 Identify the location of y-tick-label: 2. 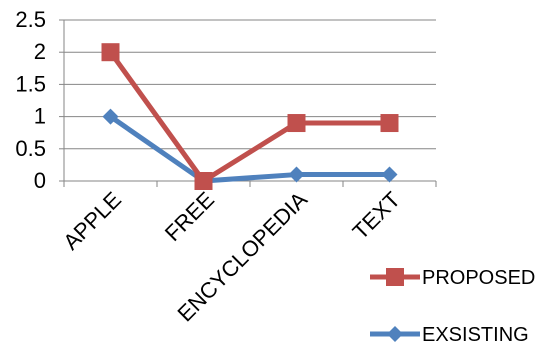
(40, 51).